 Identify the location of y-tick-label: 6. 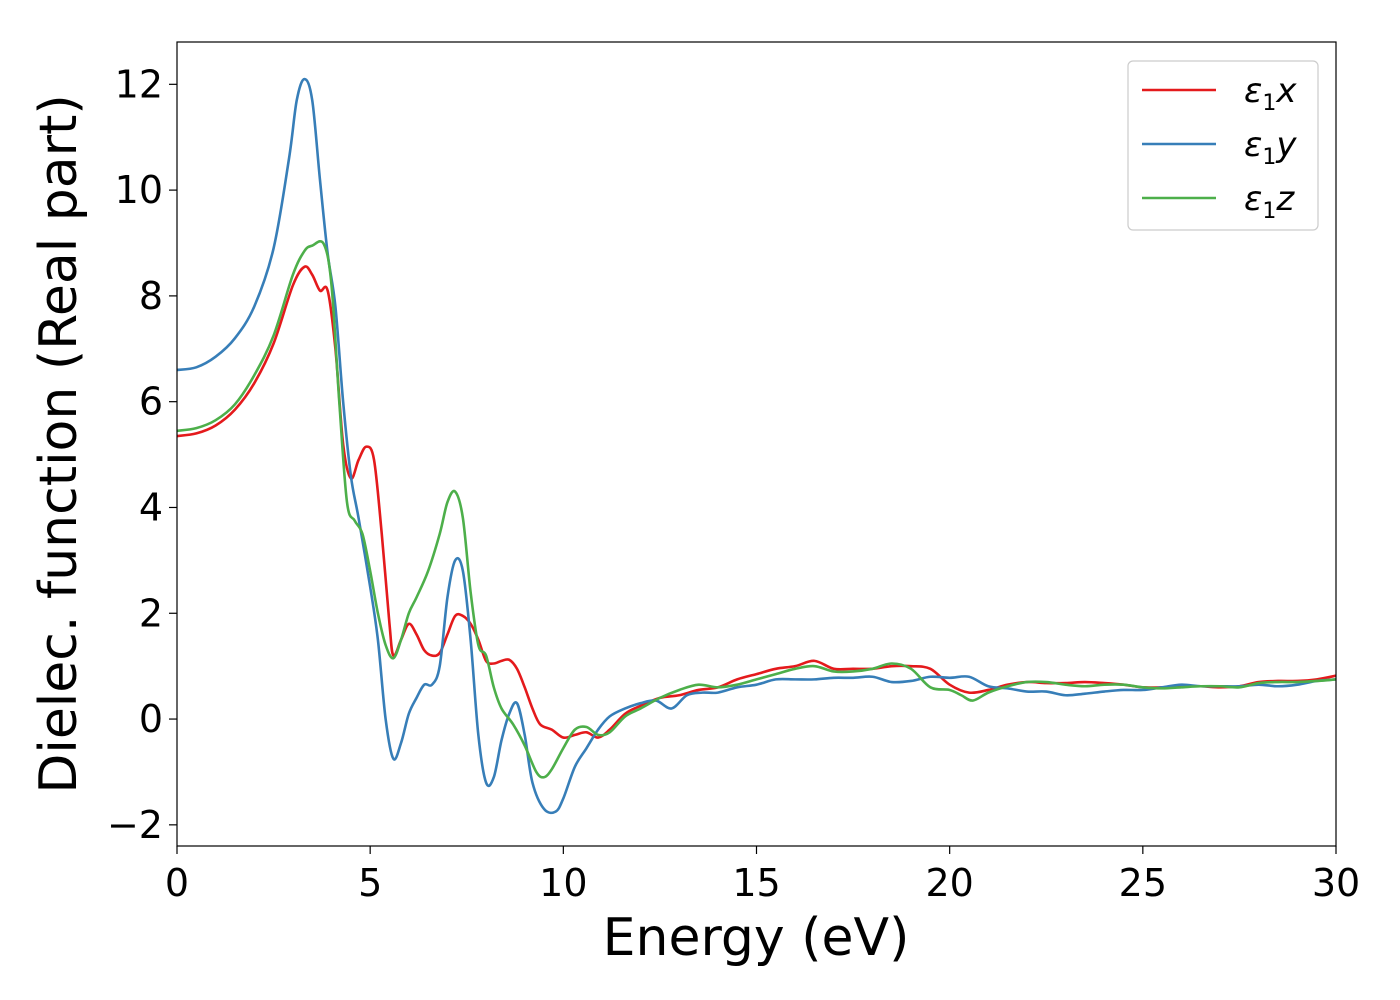
(151, 402).